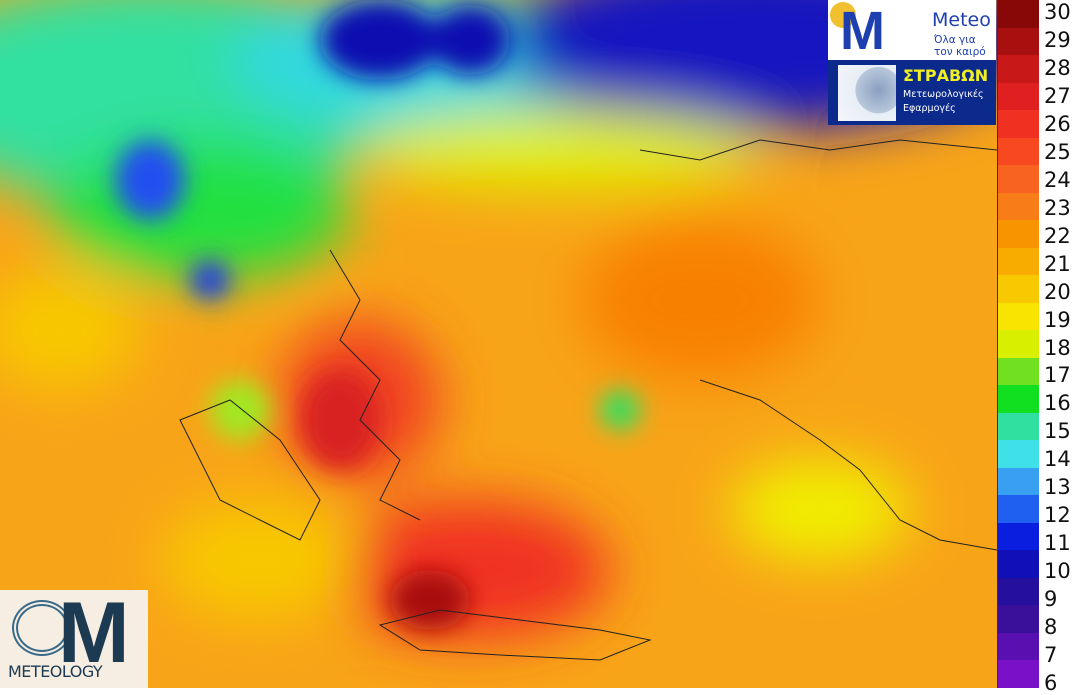 The image size is (1080, 695). Describe the element at coordinates (1057, 515) in the screenshot. I see `colorbar-label: 12` at that location.